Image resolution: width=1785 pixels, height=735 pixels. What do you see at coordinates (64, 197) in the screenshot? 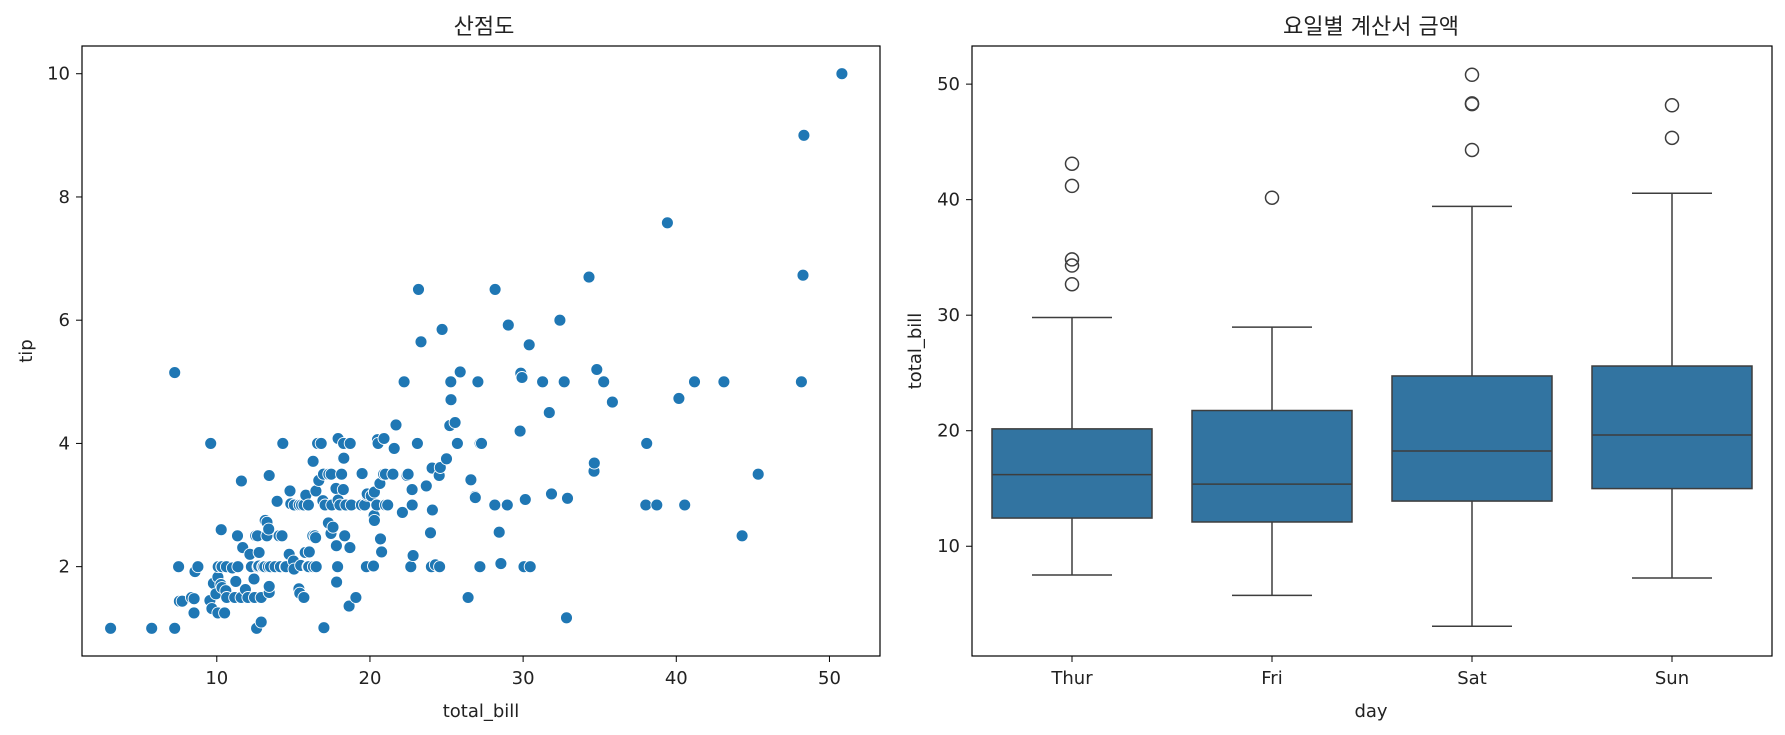
I see `scatter-y-tick-label: 8` at bounding box center [64, 197].